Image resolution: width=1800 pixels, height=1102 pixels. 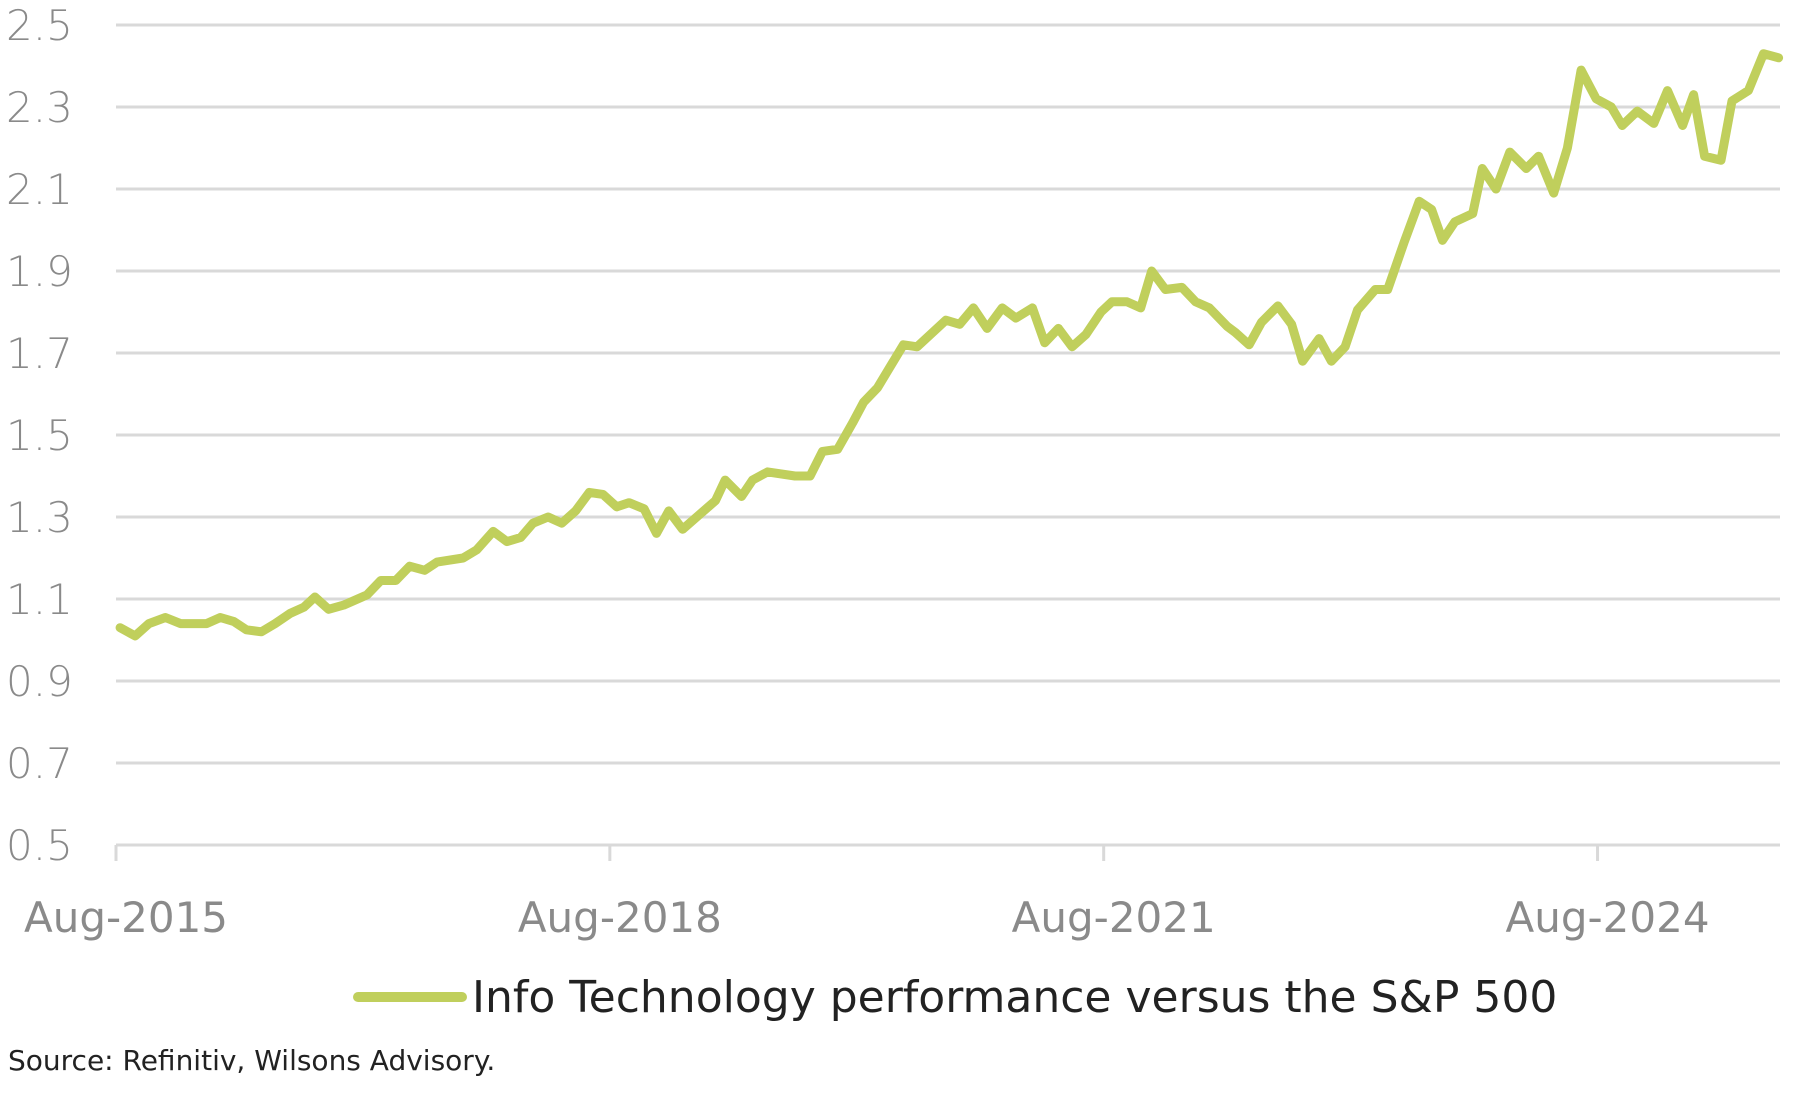 What do you see at coordinates (39, 189) in the screenshot?
I see `y-tick-label: 2.1` at bounding box center [39, 189].